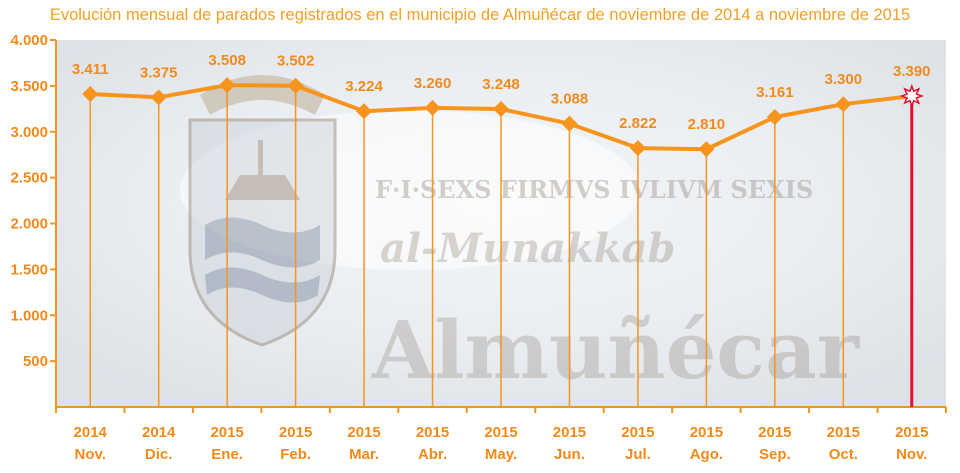 This screenshot has height=473, width=960. I want to click on data-label: 3.502, so click(296, 61).